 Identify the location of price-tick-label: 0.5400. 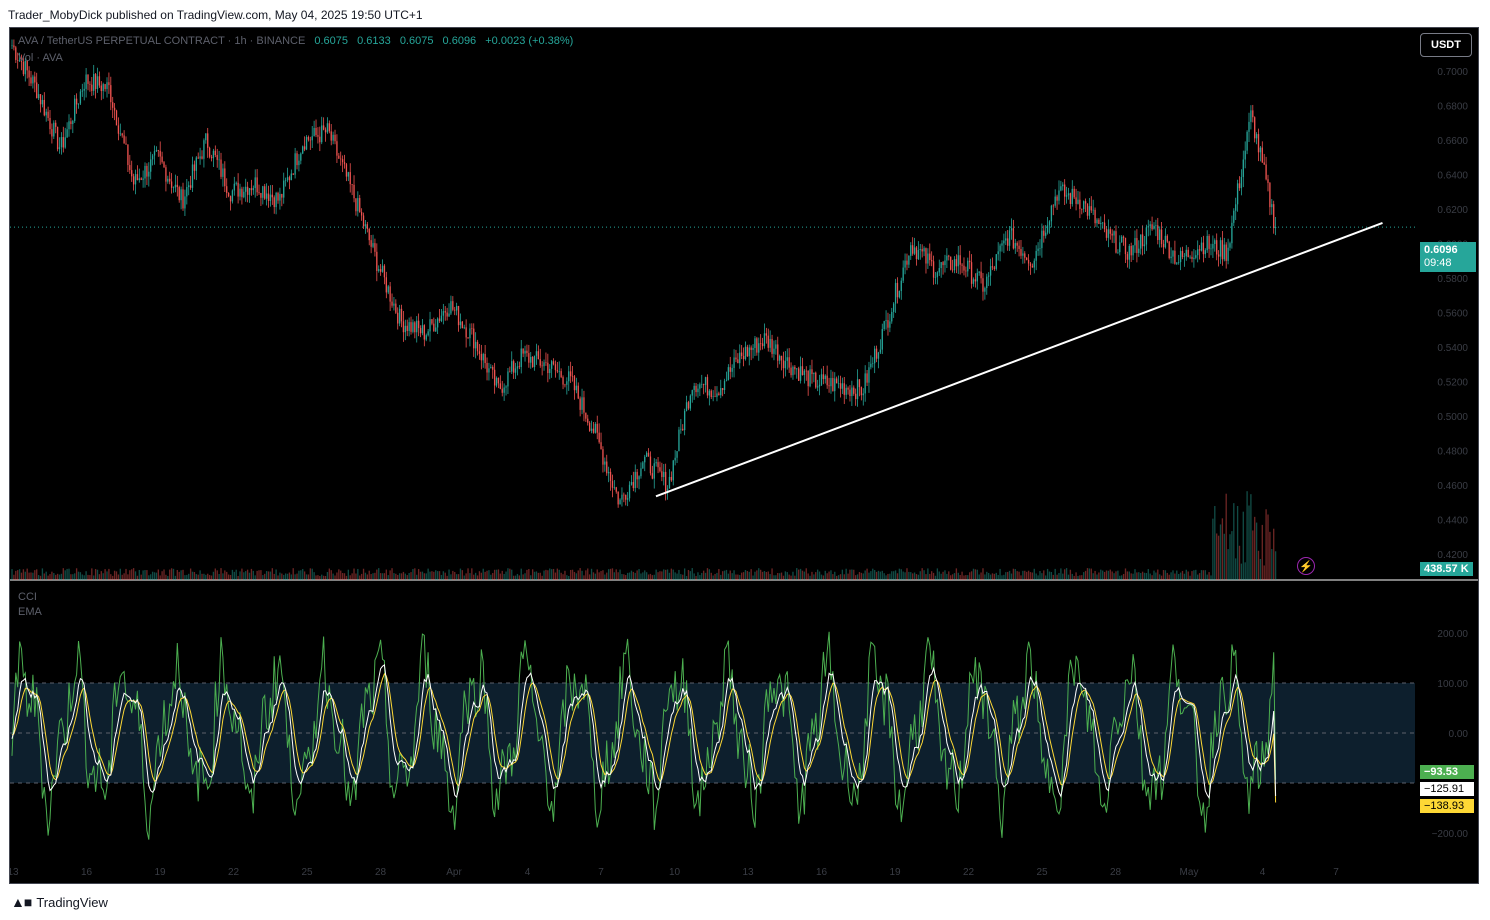
(1452, 348).